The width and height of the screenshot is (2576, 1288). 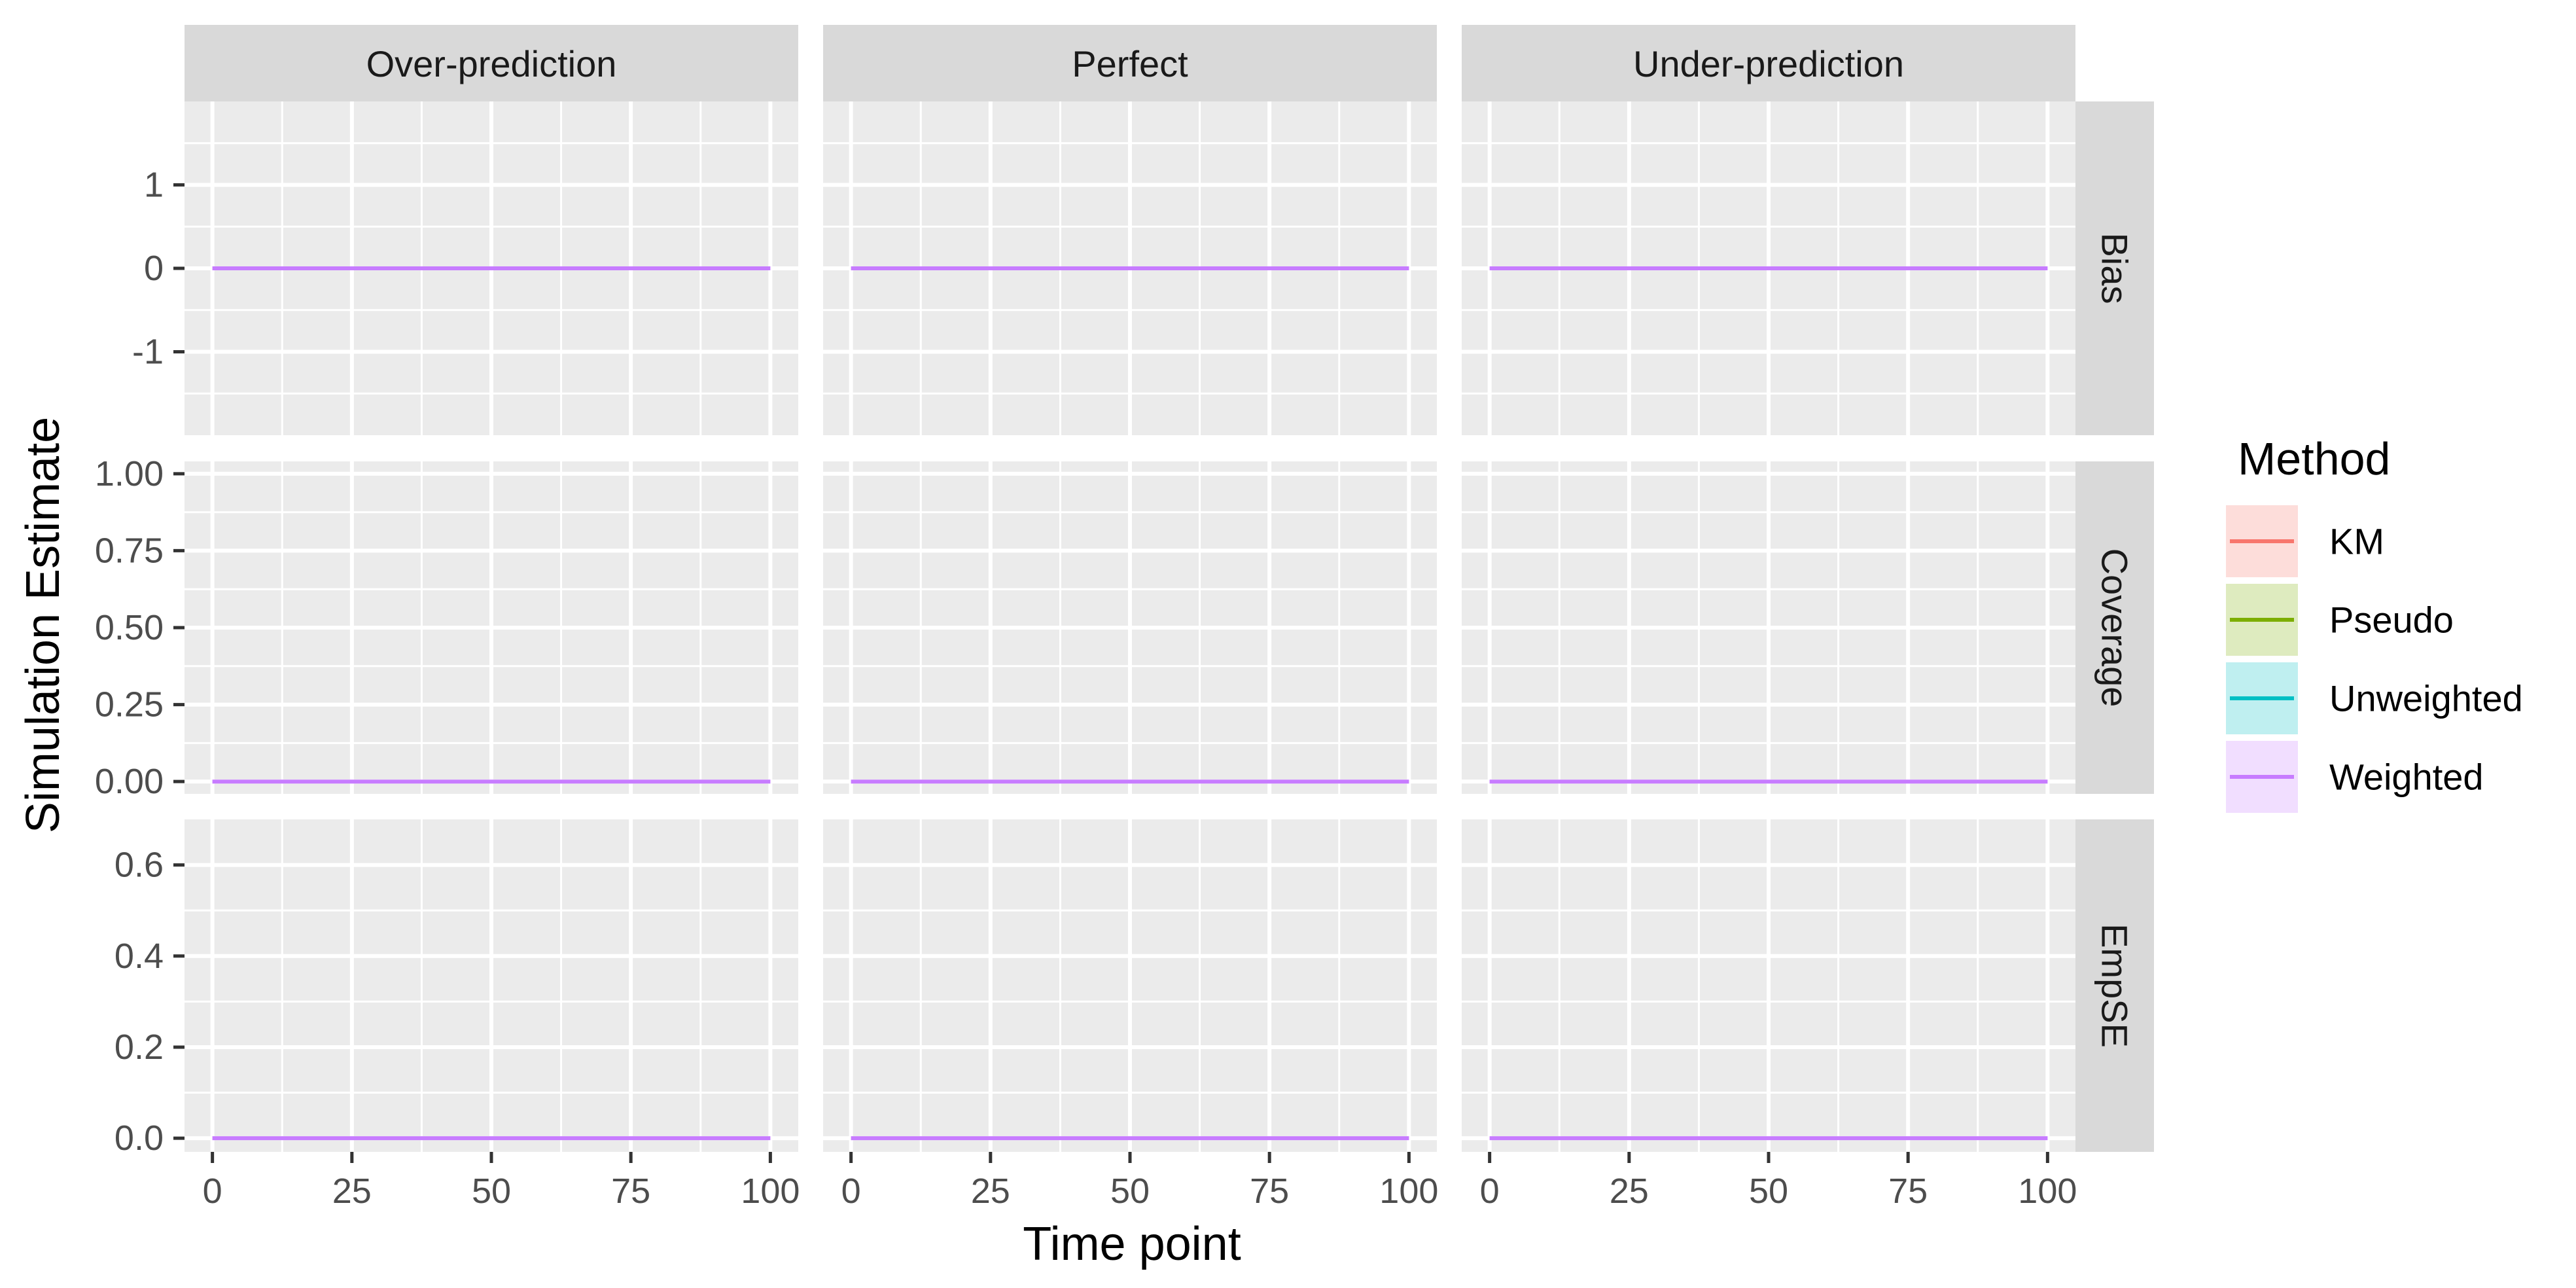 I want to click on legend-label-unweighted: Unweighted, so click(x=2426, y=698).